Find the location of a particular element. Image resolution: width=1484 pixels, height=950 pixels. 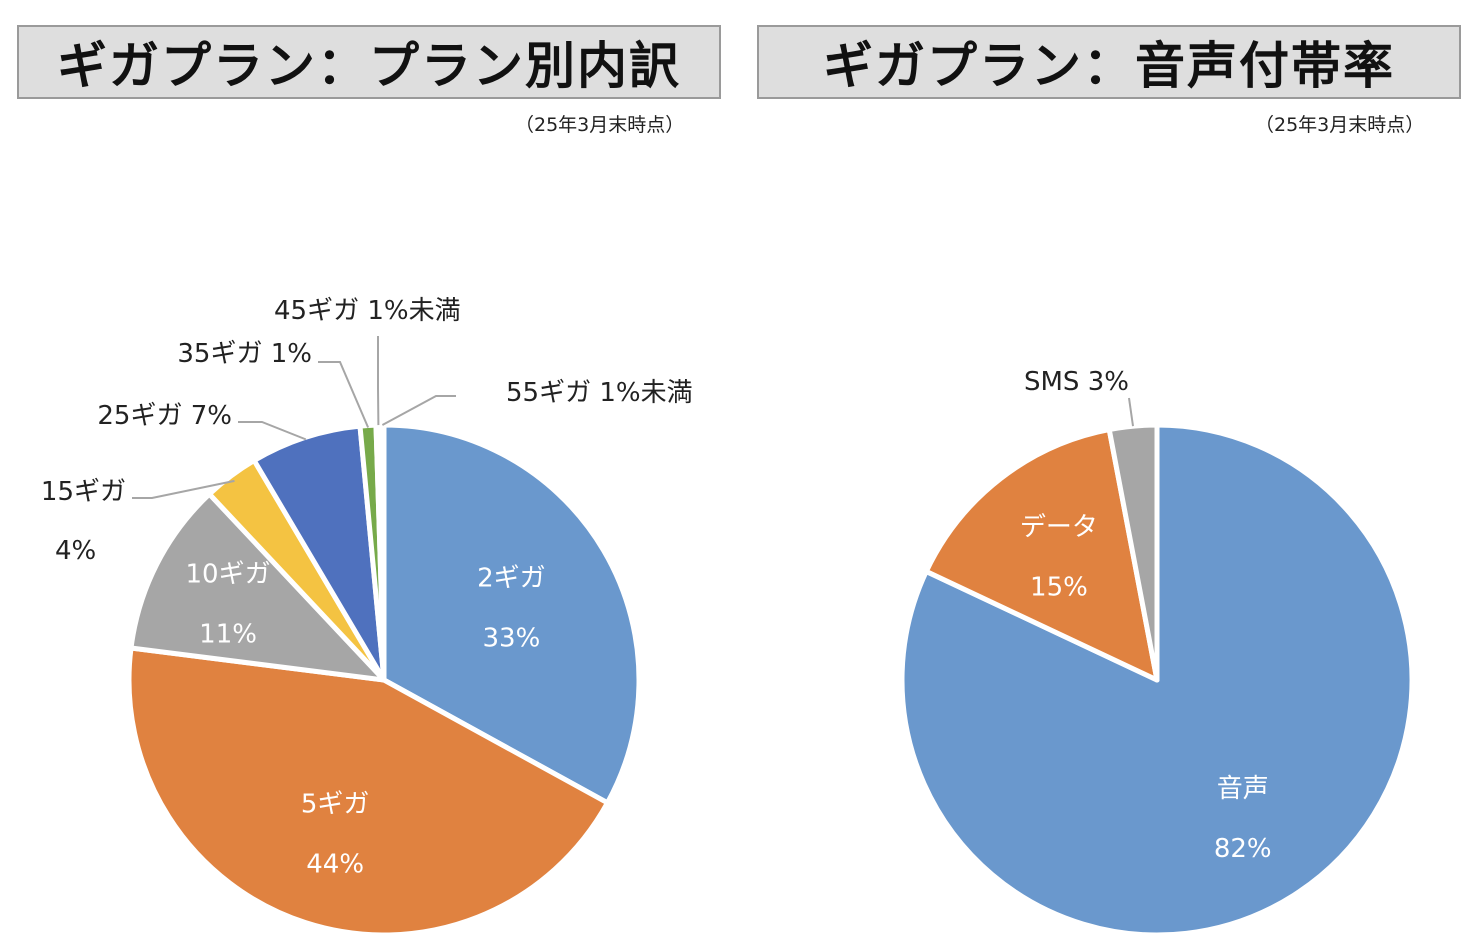

pie1-label-value-0: 33% is located at coordinates (511, 639).